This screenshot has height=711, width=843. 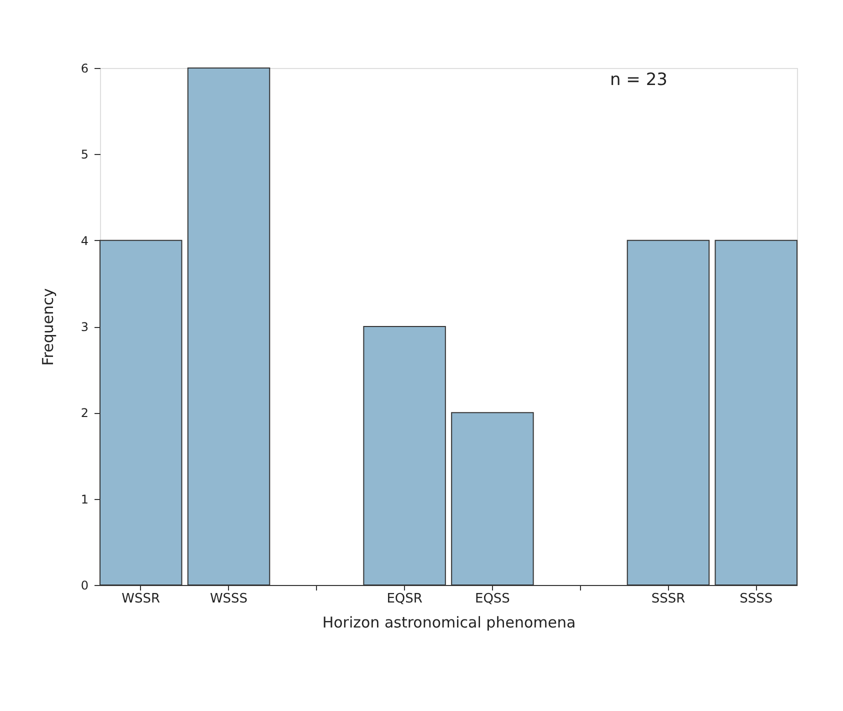 What do you see at coordinates (639, 80) in the screenshot?
I see `annotation: n = 23` at bounding box center [639, 80].